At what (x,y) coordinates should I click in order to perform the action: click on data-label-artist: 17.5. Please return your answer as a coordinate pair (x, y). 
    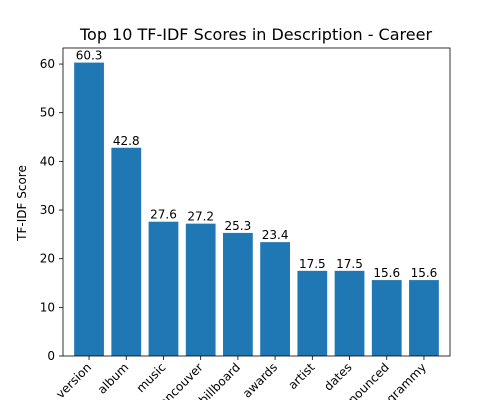
    Looking at the image, I should click on (312, 264).